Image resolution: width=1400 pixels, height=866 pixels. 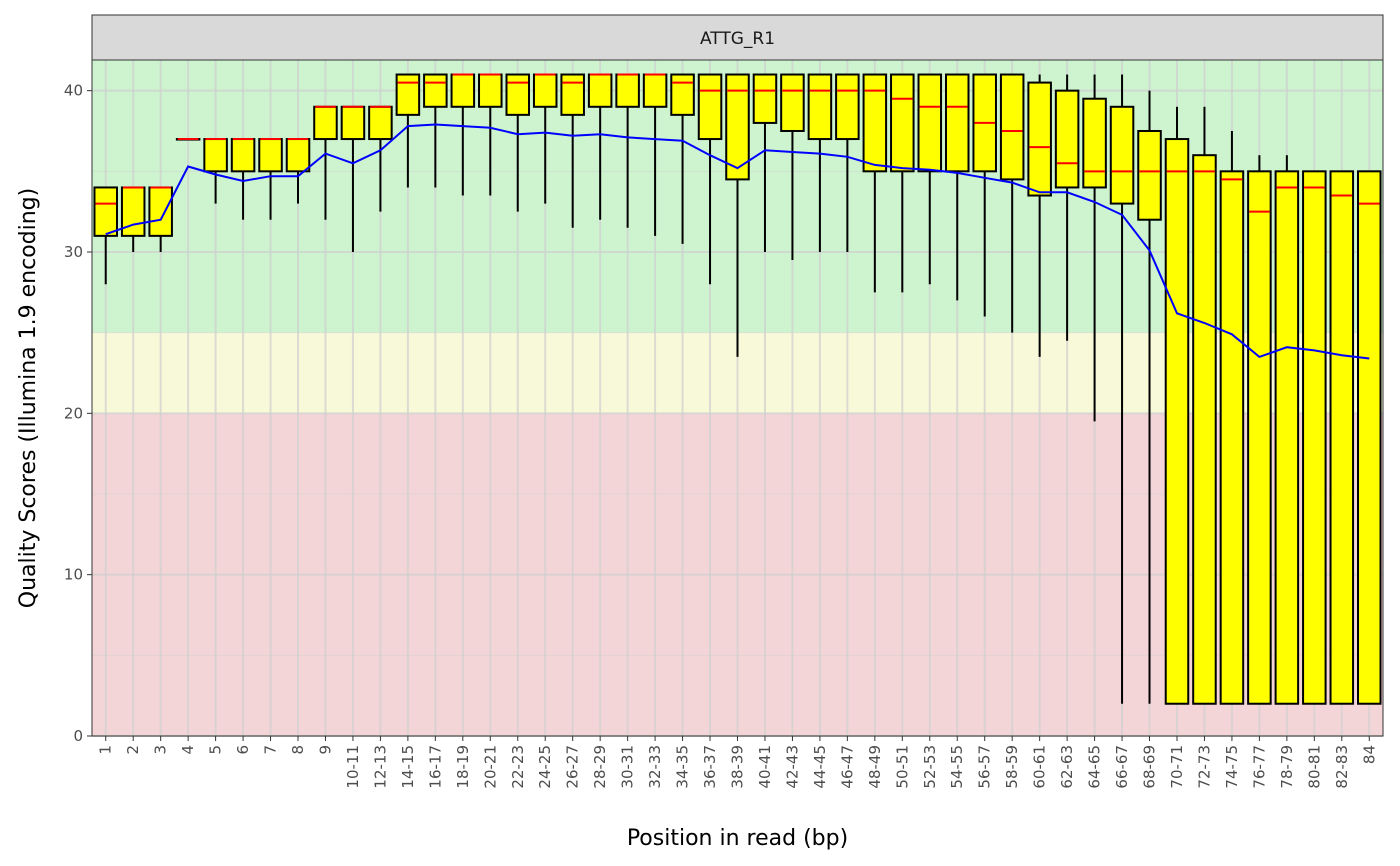 I want to click on x-tick-label: 52-53, so click(x=930, y=767).